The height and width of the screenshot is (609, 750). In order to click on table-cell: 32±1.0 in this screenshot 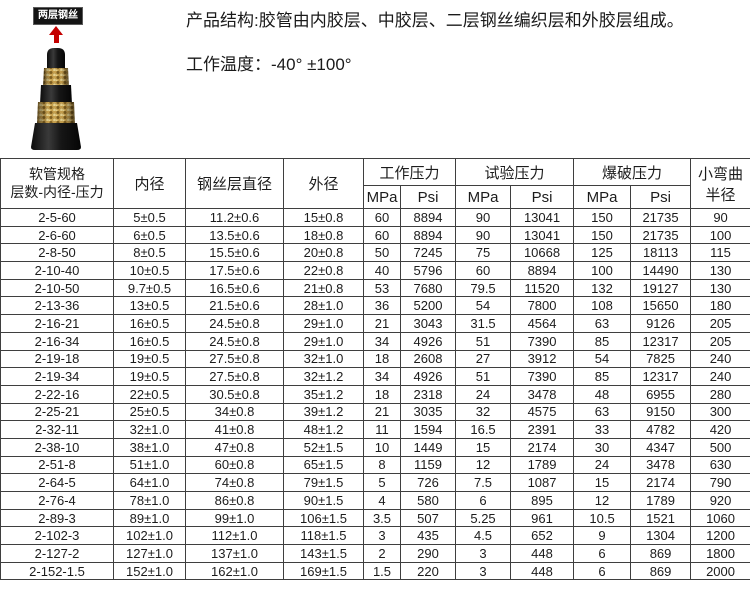, I will do `click(323, 359)`.